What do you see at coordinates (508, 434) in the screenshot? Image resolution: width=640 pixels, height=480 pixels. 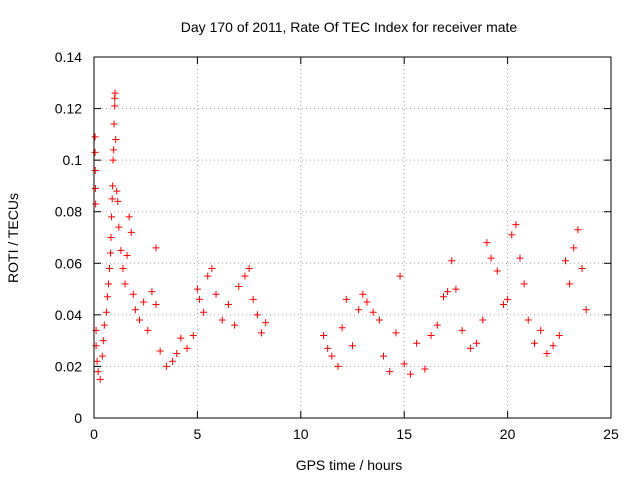 I see `x-tick-label: 20` at bounding box center [508, 434].